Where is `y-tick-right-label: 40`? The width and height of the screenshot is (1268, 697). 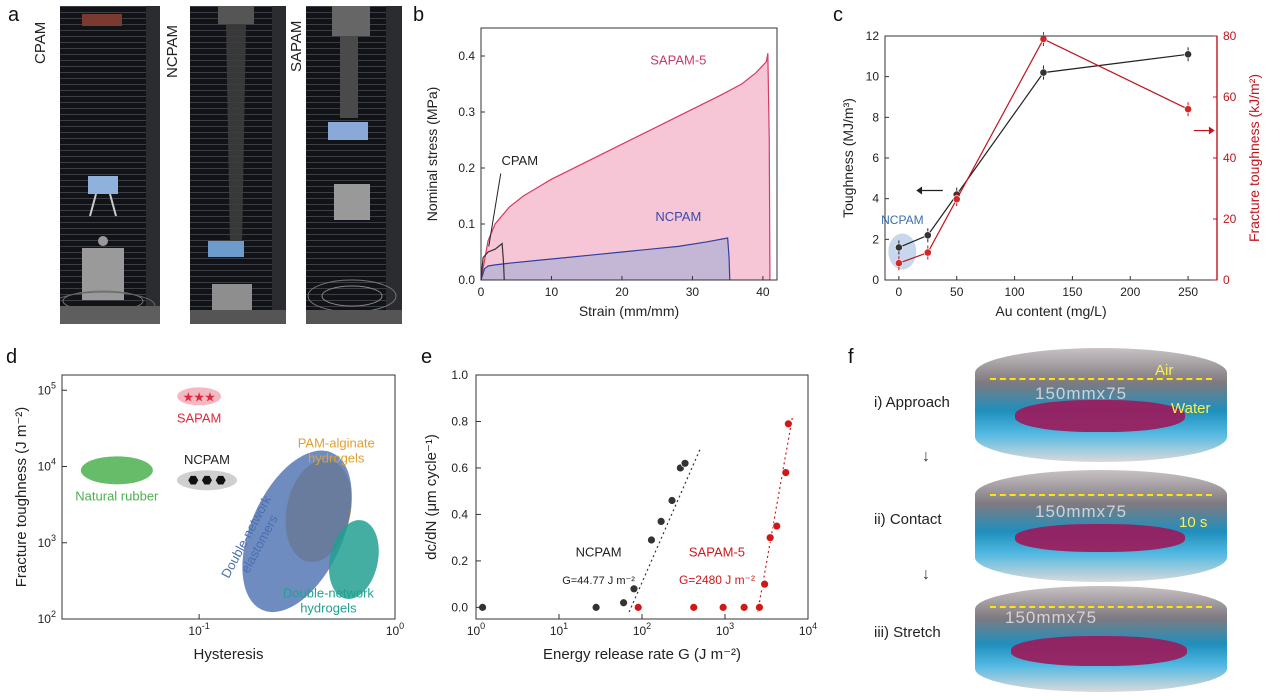 y-tick-right-label: 40 is located at coordinates (1230, 158).